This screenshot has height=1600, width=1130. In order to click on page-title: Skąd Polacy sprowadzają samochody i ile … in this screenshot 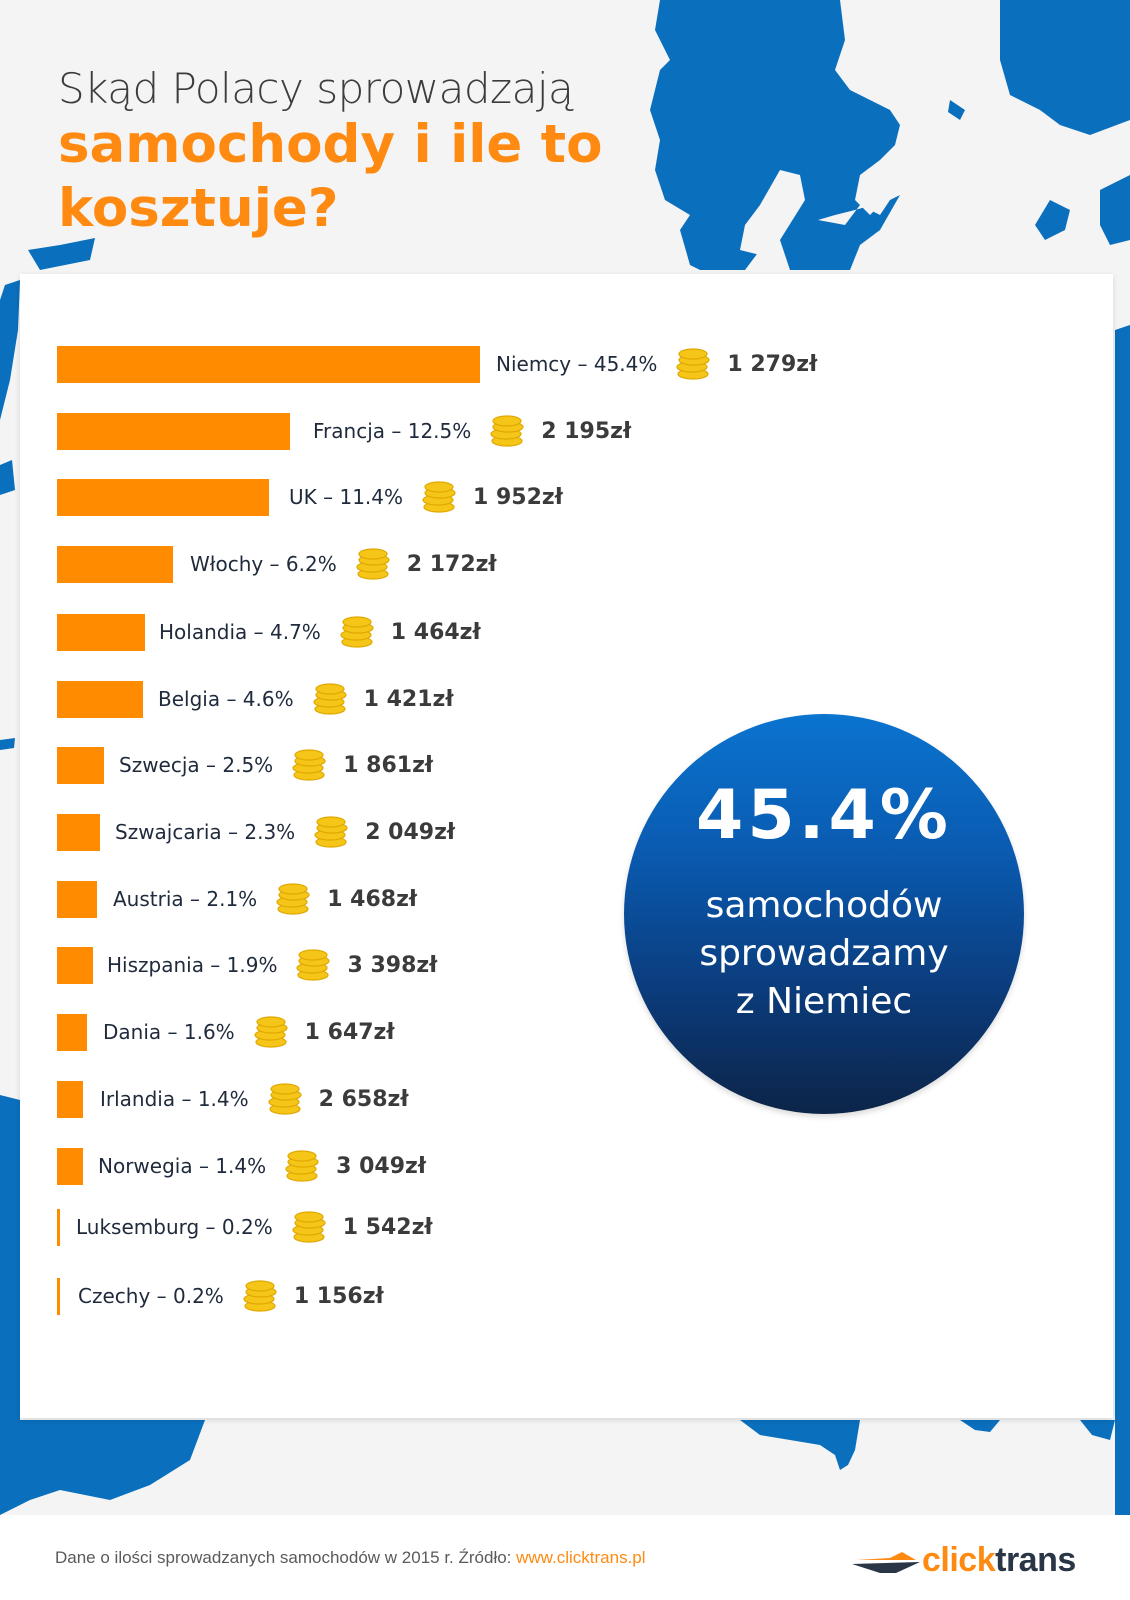, I will do `click(330, 153)`.